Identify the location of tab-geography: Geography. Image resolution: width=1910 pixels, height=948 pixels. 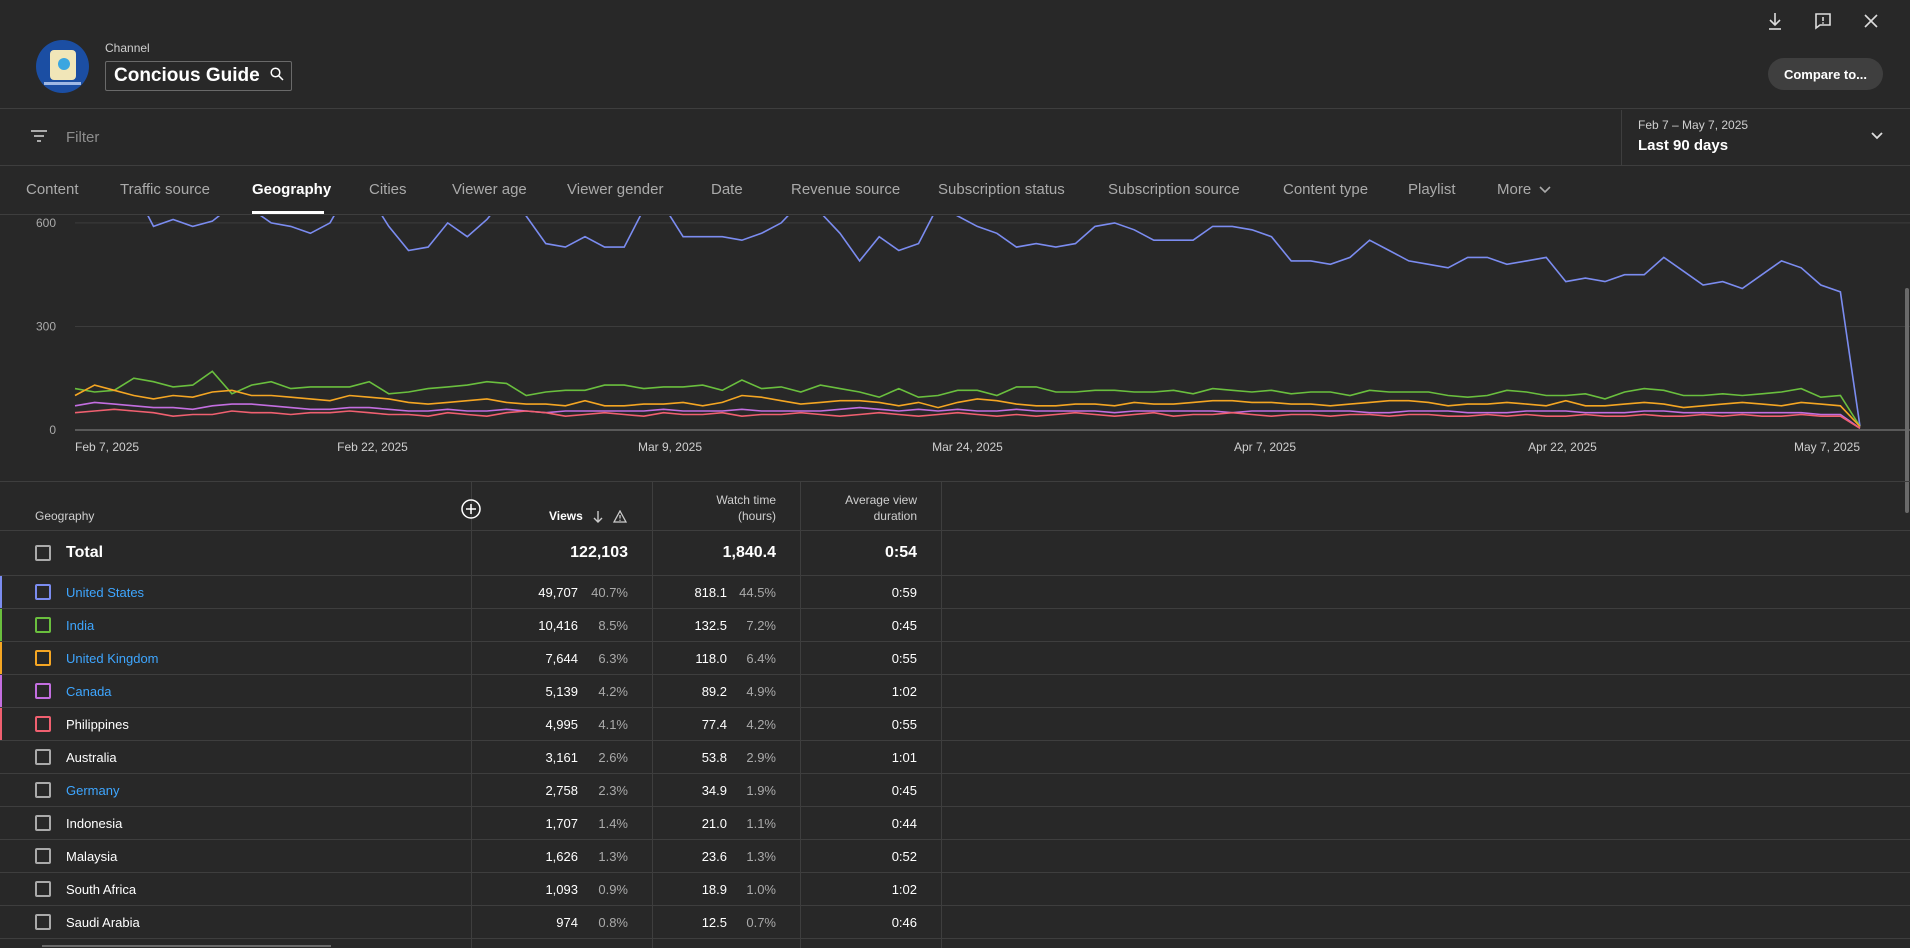
(292, 189).